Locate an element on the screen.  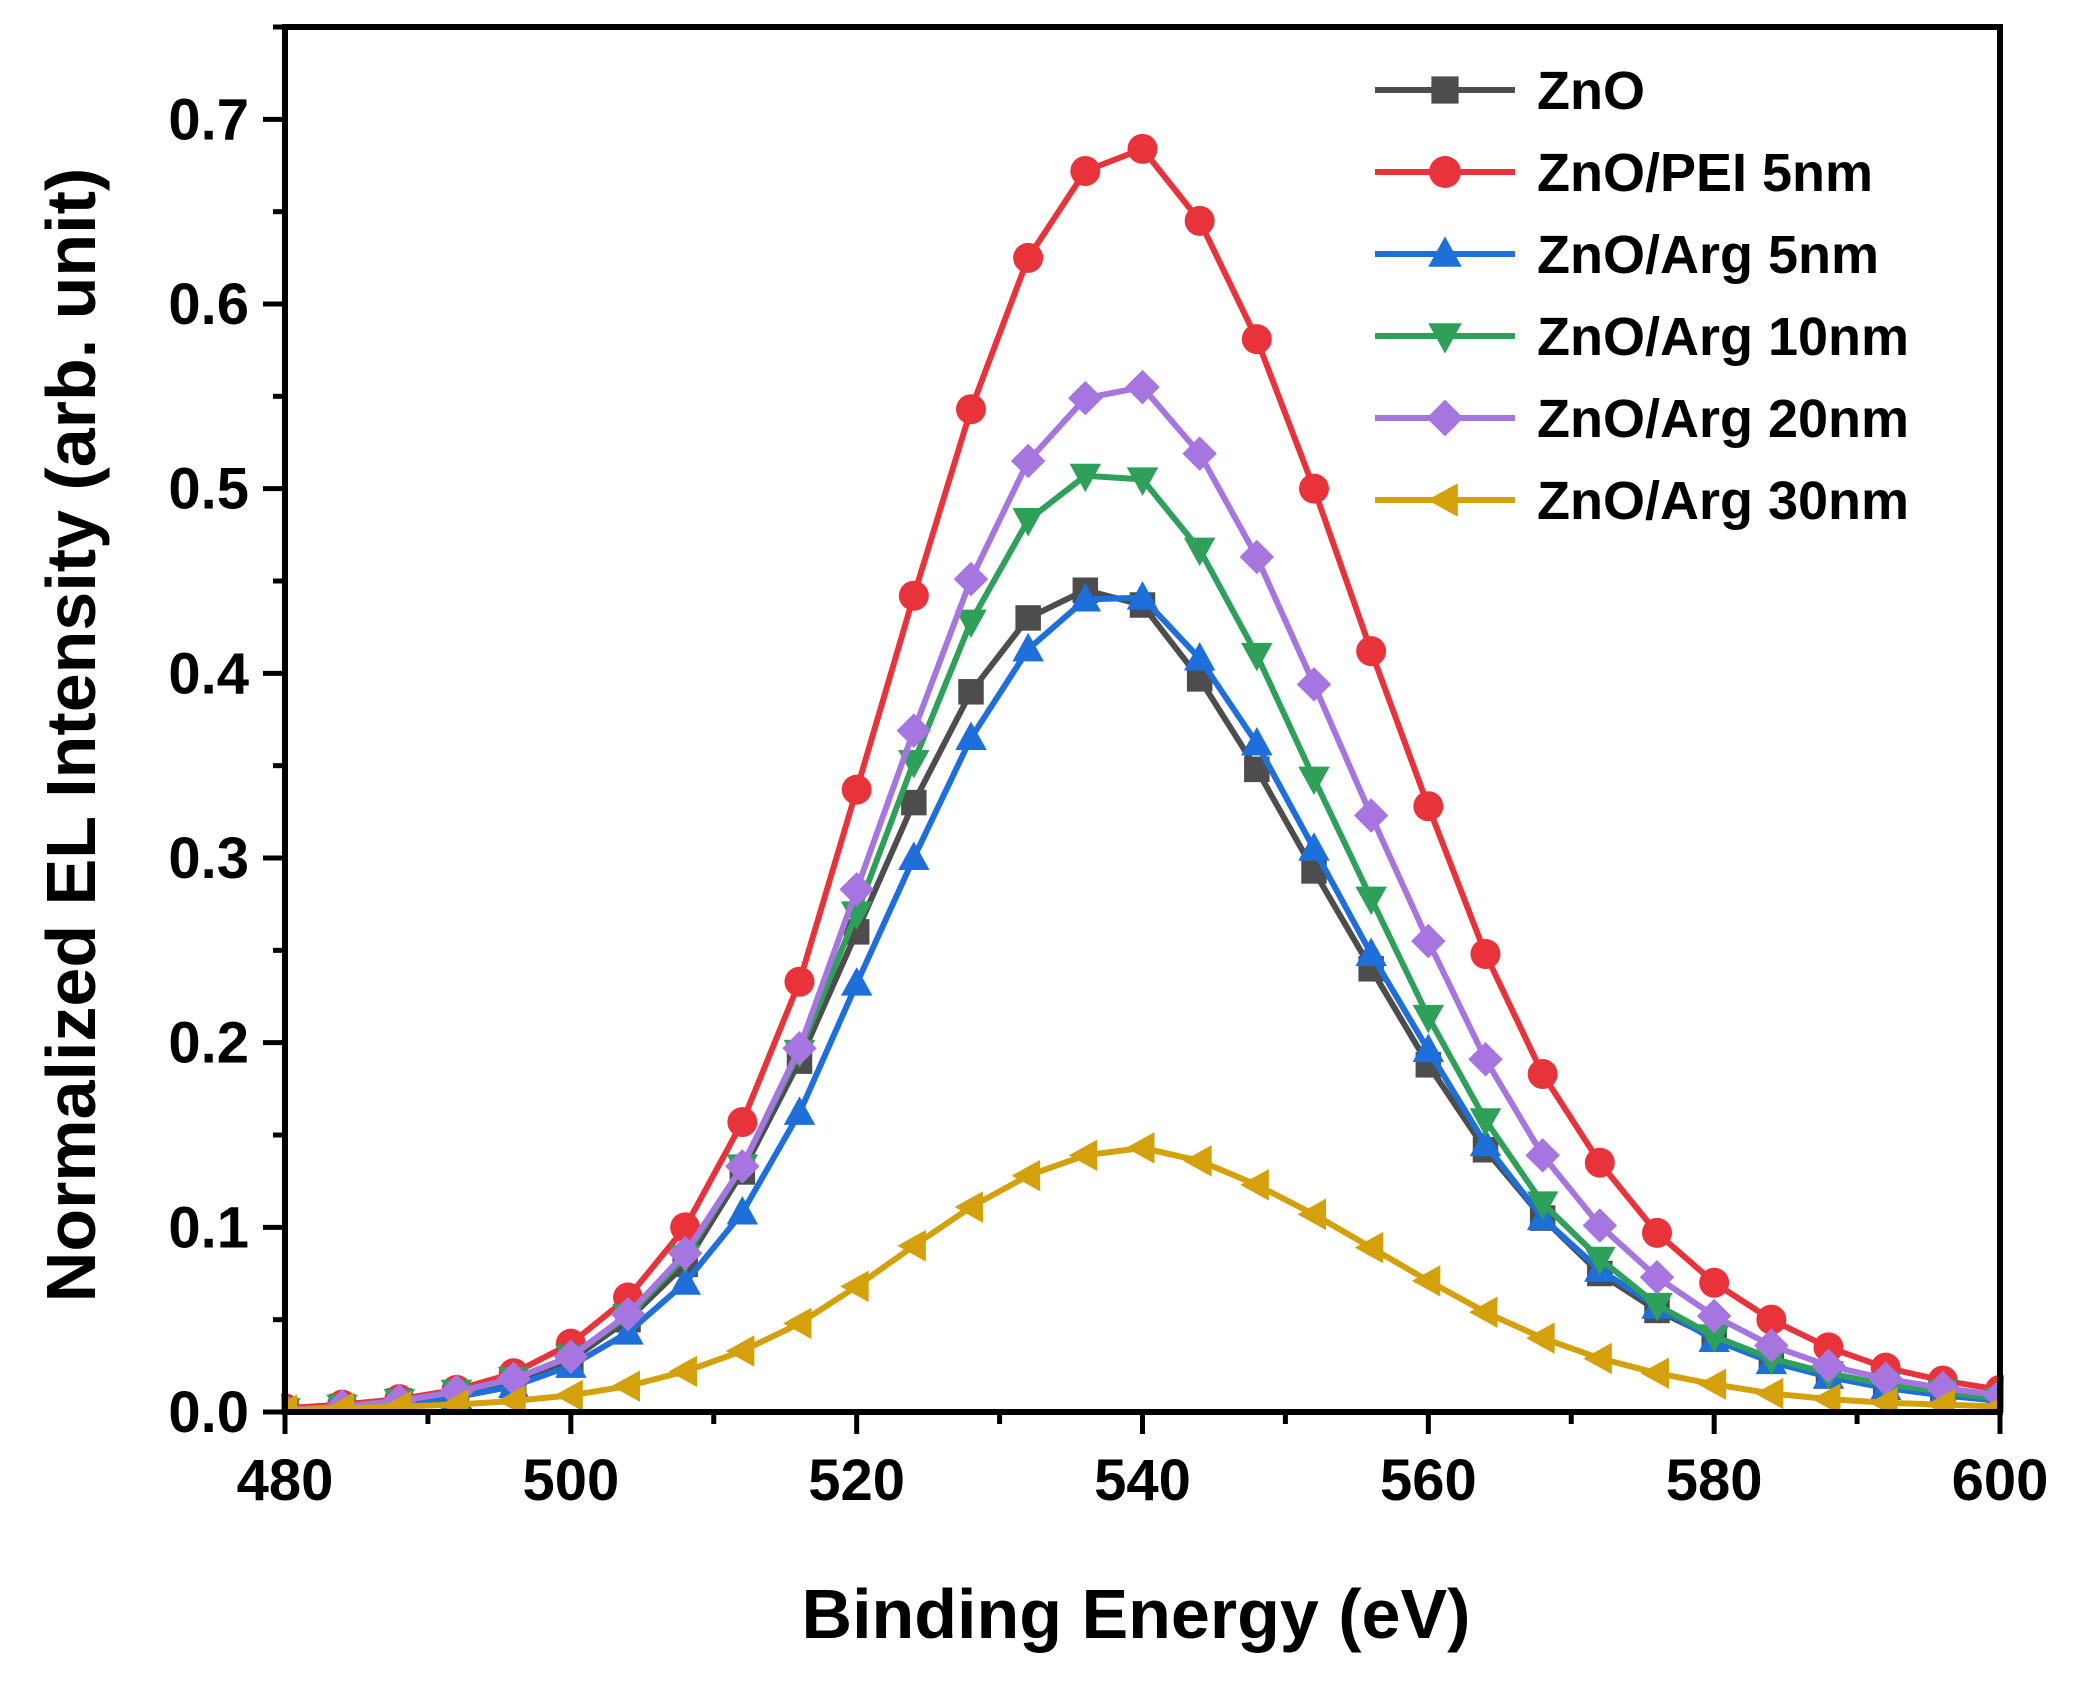
y-tick-label: 0.7 is located at coordinates (208, 119).